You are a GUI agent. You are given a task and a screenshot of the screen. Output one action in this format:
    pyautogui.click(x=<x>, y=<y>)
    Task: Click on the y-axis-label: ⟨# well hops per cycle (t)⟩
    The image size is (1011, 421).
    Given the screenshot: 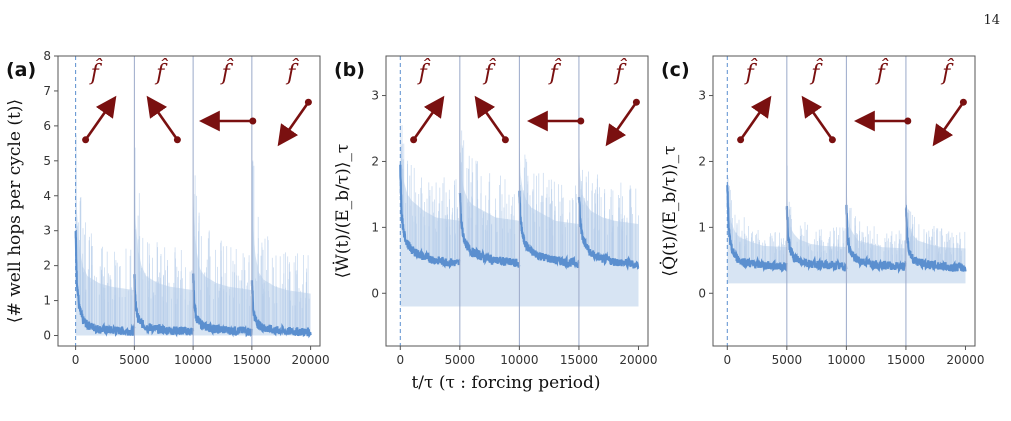 What is the action you would take?
    pyautogui.click(x=15, y=211)
    